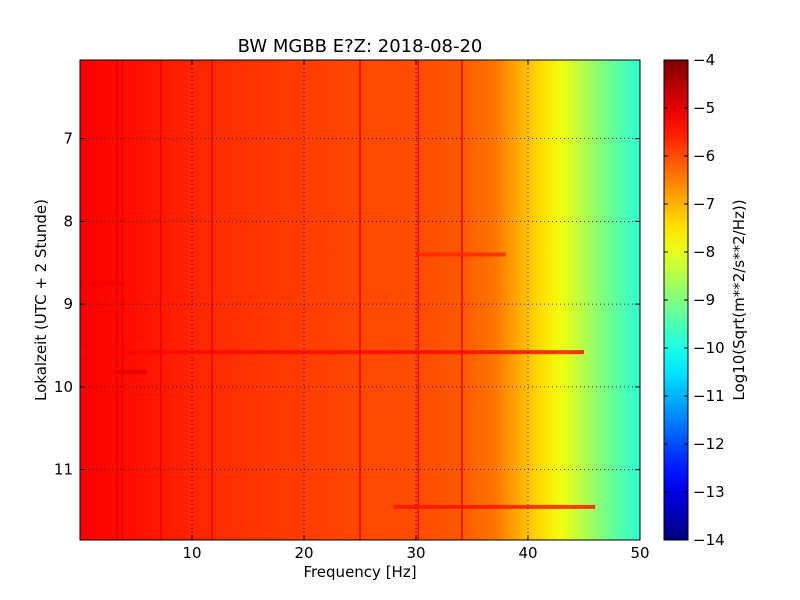 The height and width of the screenshot is (600, 800). Describe the element at coordinates (360, 46) in the screenshot. I see `chart-title: BW MGBB E?Z: 2018-08-20` at that location.